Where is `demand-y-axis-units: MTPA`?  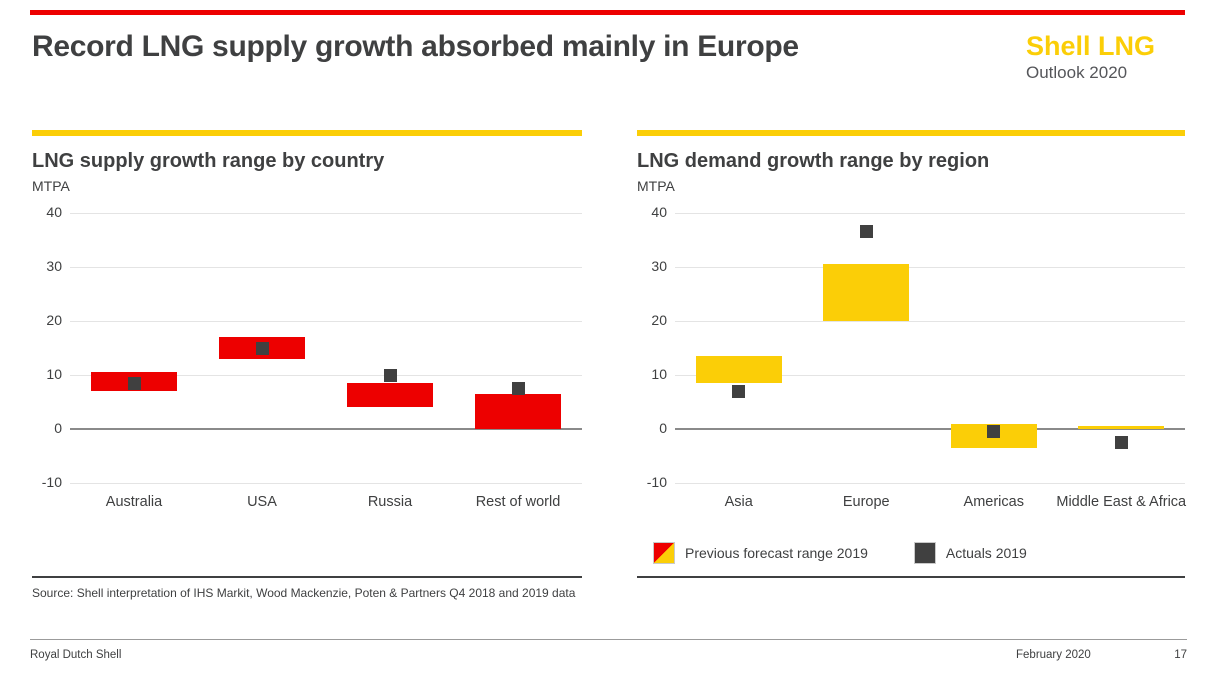 demand-y-axis-units: MTPA is located at coordinates (656, 186).